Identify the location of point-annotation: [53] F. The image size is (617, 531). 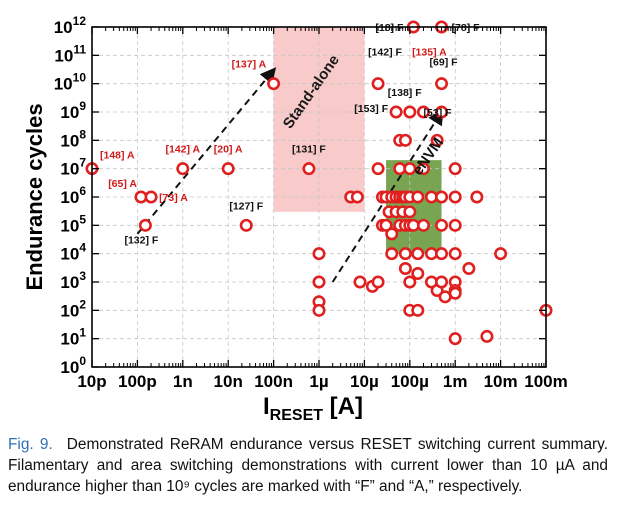
(438, 113).